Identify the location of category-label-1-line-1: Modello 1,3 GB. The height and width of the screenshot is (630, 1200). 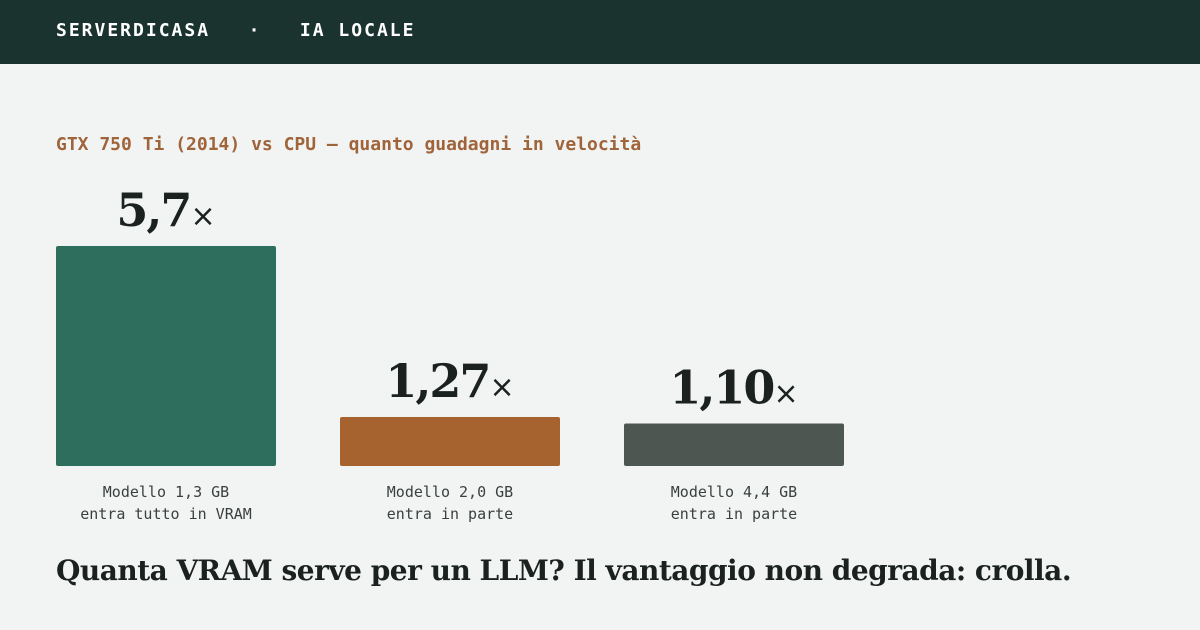
(166, 492).